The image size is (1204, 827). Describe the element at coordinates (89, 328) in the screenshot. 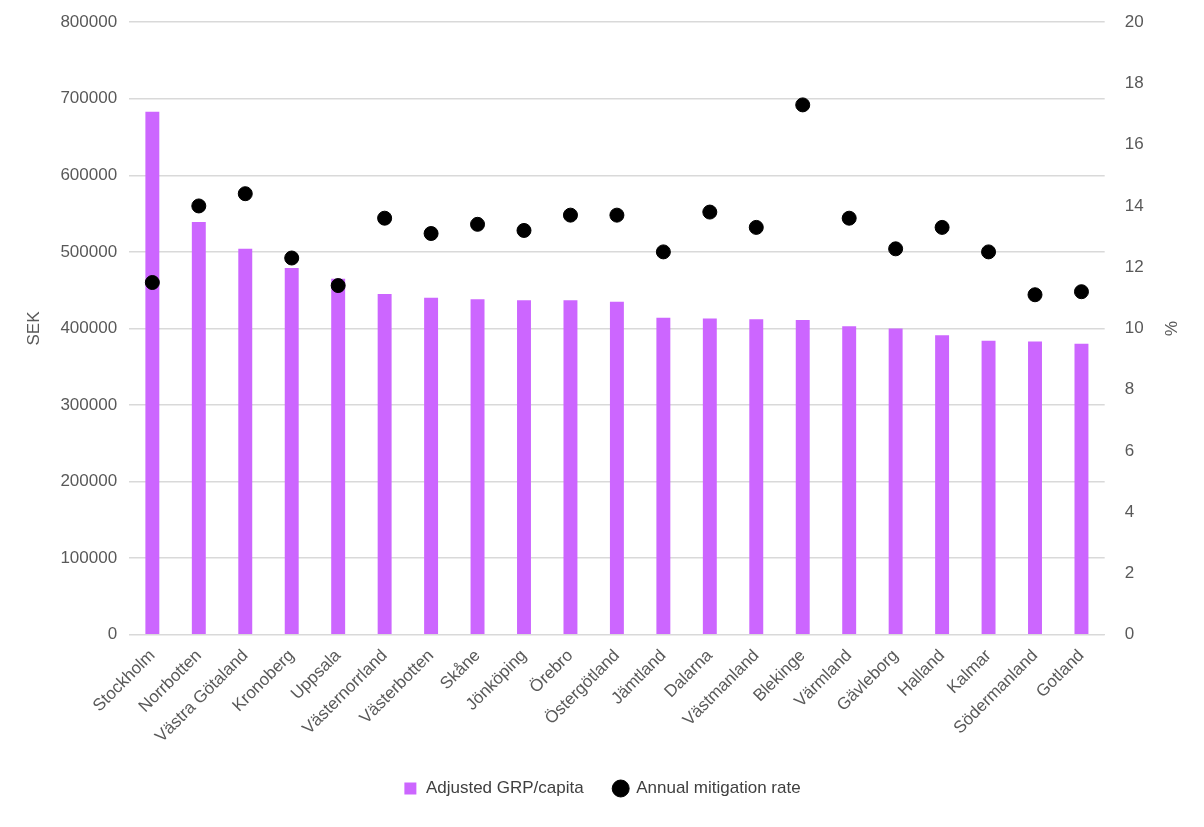

I see `y-tick-label: 400000` at that location.